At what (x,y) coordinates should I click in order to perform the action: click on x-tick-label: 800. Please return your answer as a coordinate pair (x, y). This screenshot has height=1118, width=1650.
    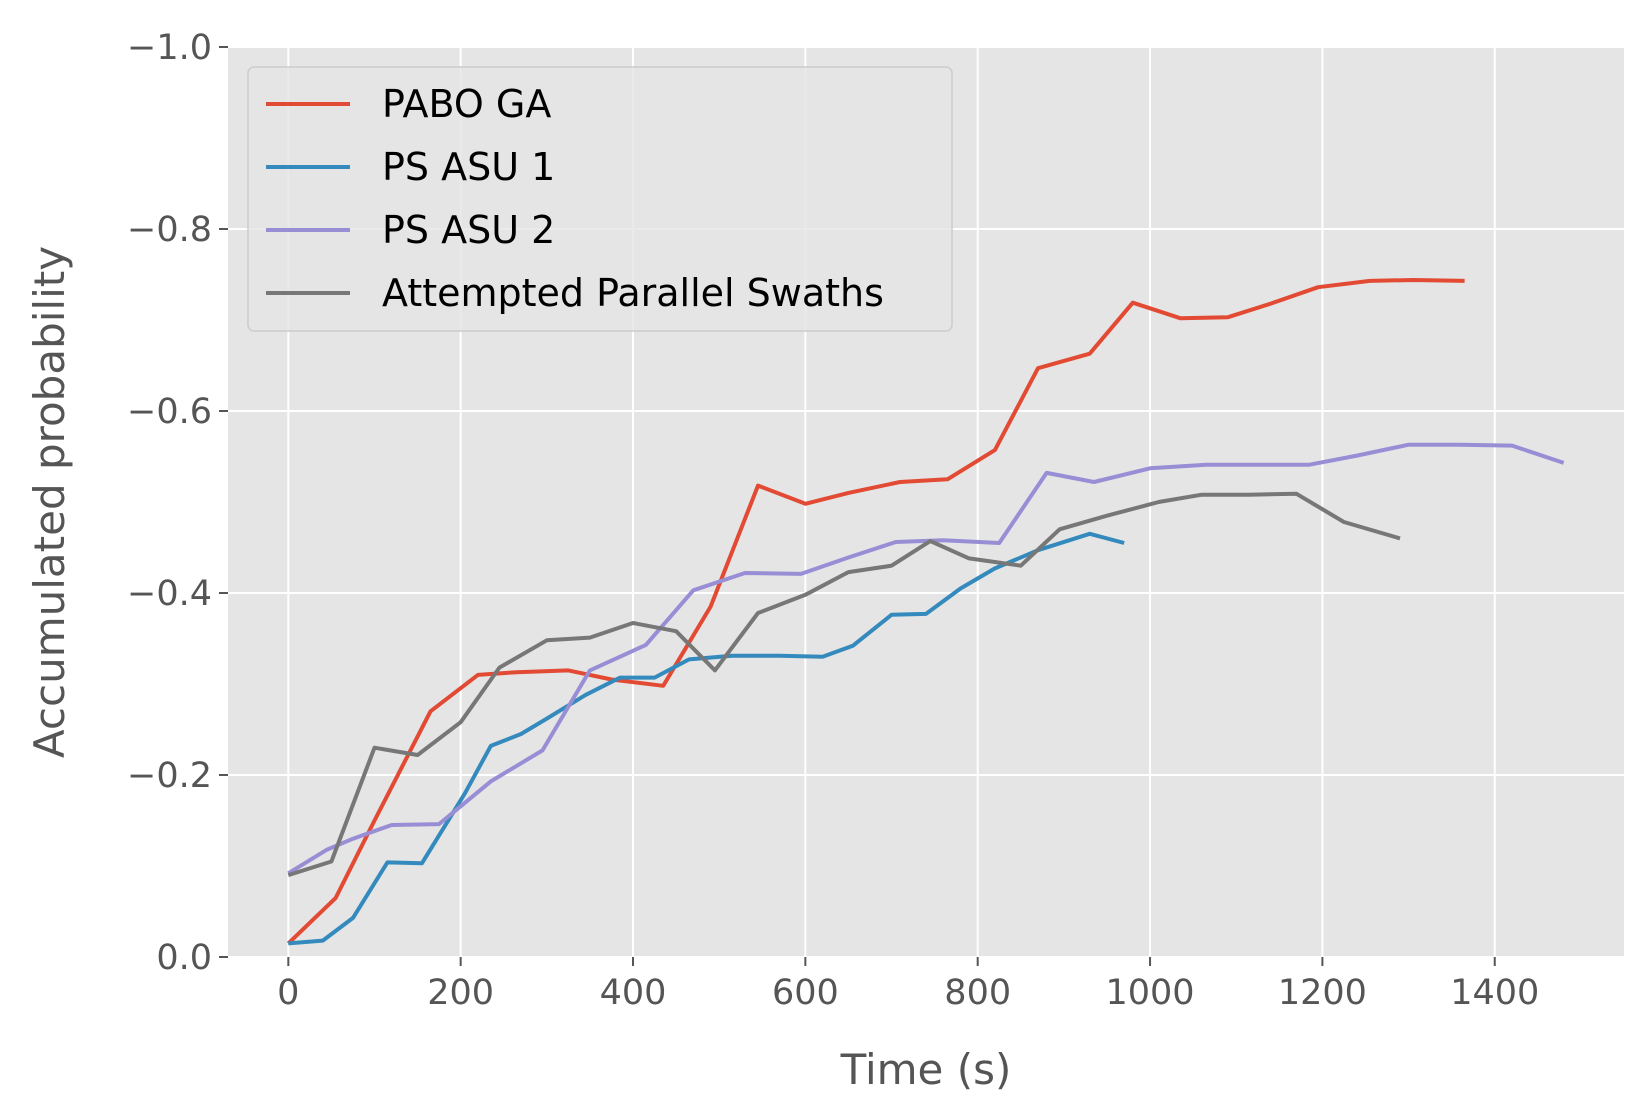
    Looking at the image, I should click on (977, 993).